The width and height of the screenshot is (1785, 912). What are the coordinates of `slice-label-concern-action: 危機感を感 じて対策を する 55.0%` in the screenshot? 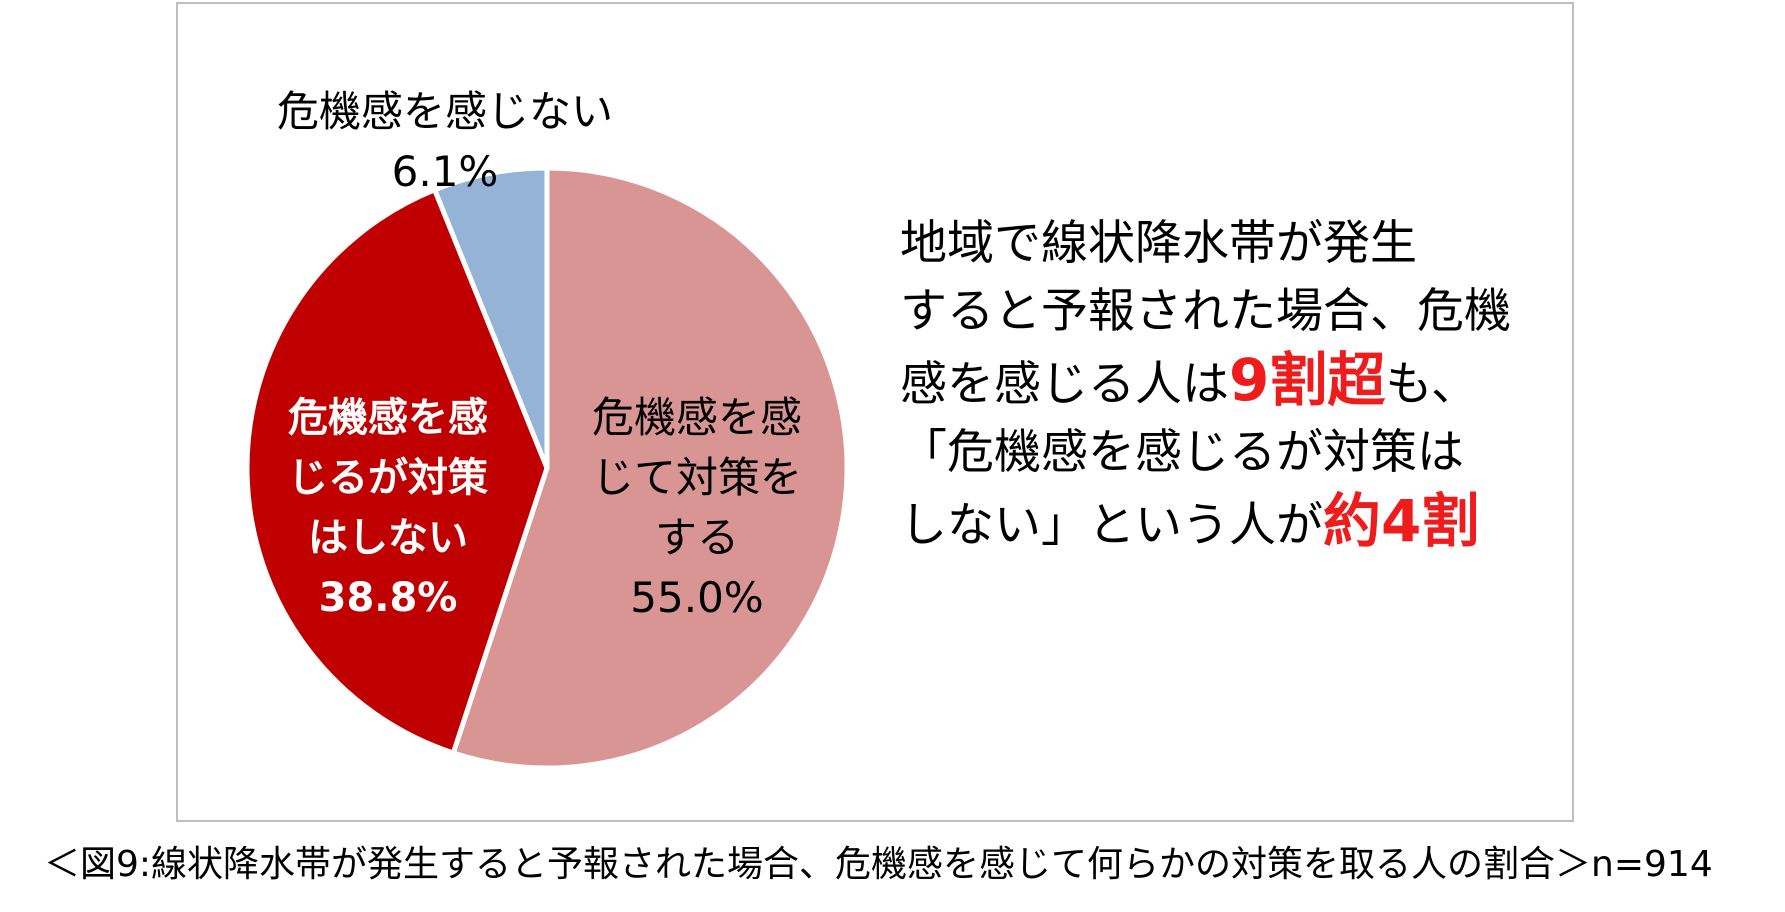 It's located at (697, 508).